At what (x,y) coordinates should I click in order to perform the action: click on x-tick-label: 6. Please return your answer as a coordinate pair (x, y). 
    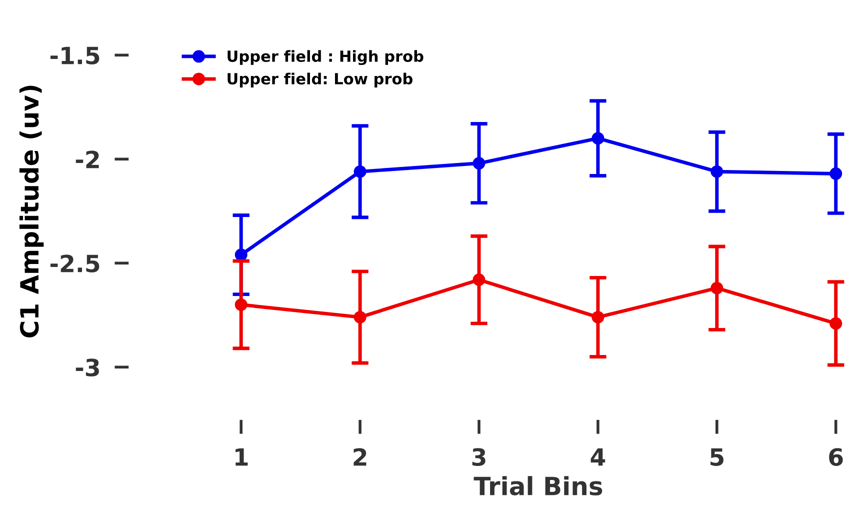
    Looking at the image, I should click on (836, 457).